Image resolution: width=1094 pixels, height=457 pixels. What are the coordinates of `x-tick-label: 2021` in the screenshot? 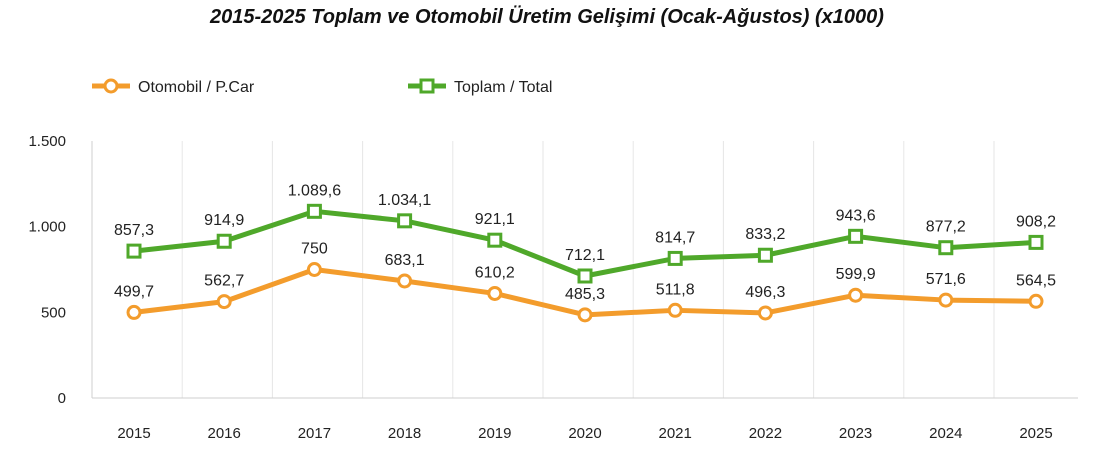 It's located at (675, 433).